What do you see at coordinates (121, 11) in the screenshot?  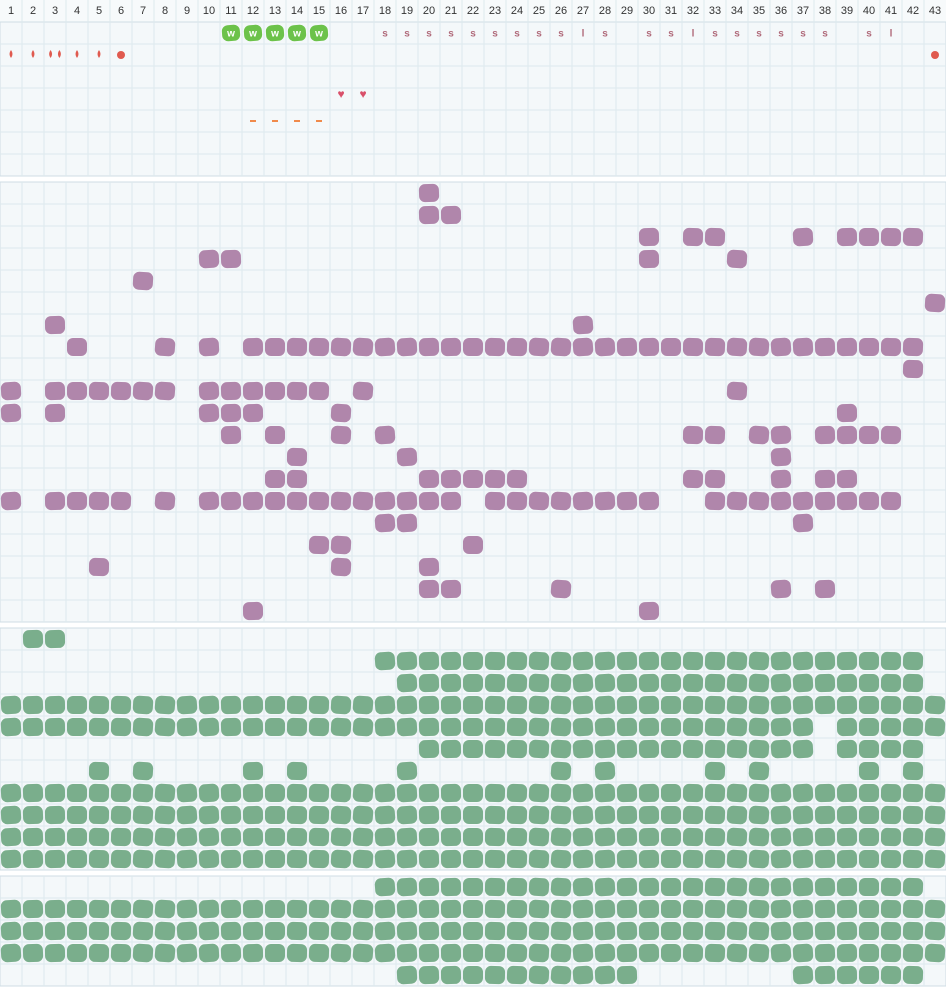 I see `column-number: 6` at bounding box center [121, 11].